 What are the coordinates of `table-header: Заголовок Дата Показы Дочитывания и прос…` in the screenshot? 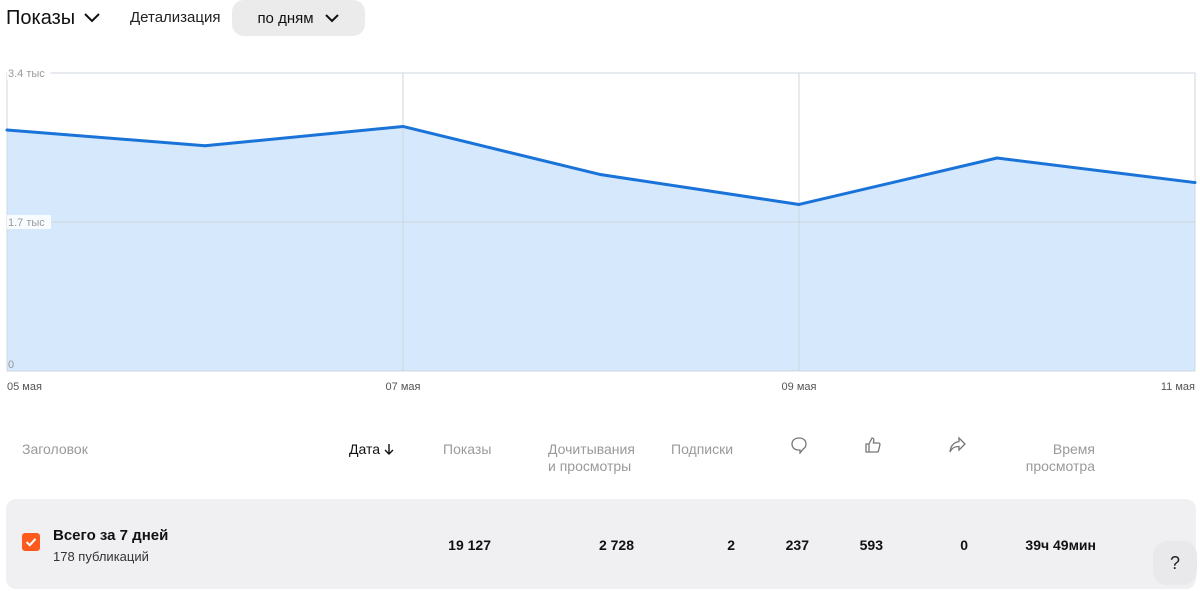 It's located at (600, 459).